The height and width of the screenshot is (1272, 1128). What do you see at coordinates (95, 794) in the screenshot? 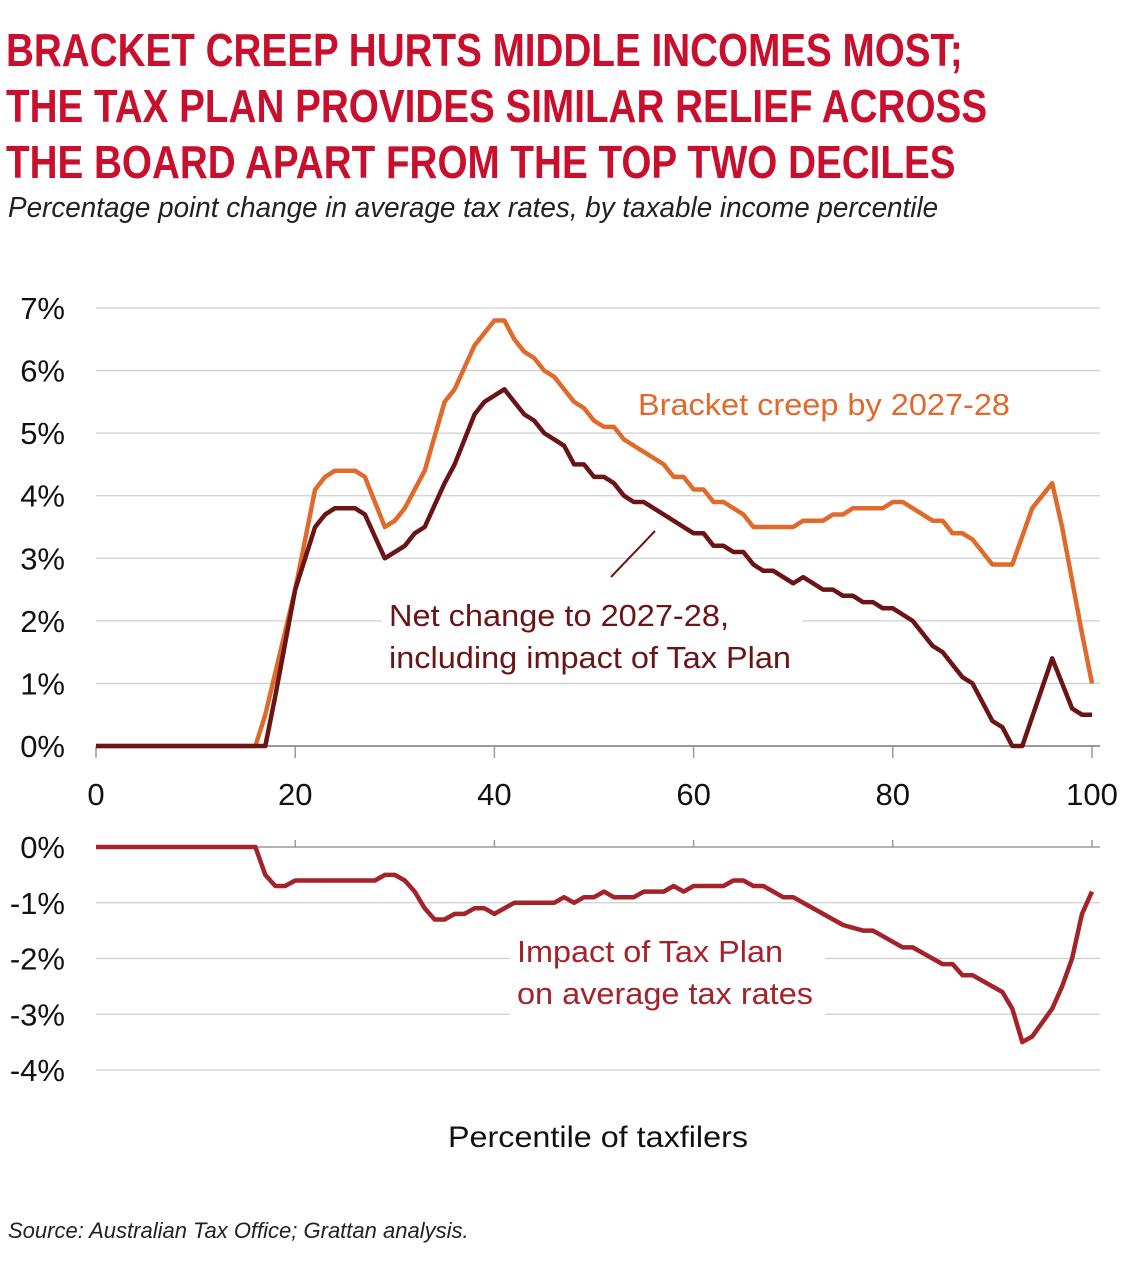
I see `x-tick-label: 0` at bounding box center [95, 794].